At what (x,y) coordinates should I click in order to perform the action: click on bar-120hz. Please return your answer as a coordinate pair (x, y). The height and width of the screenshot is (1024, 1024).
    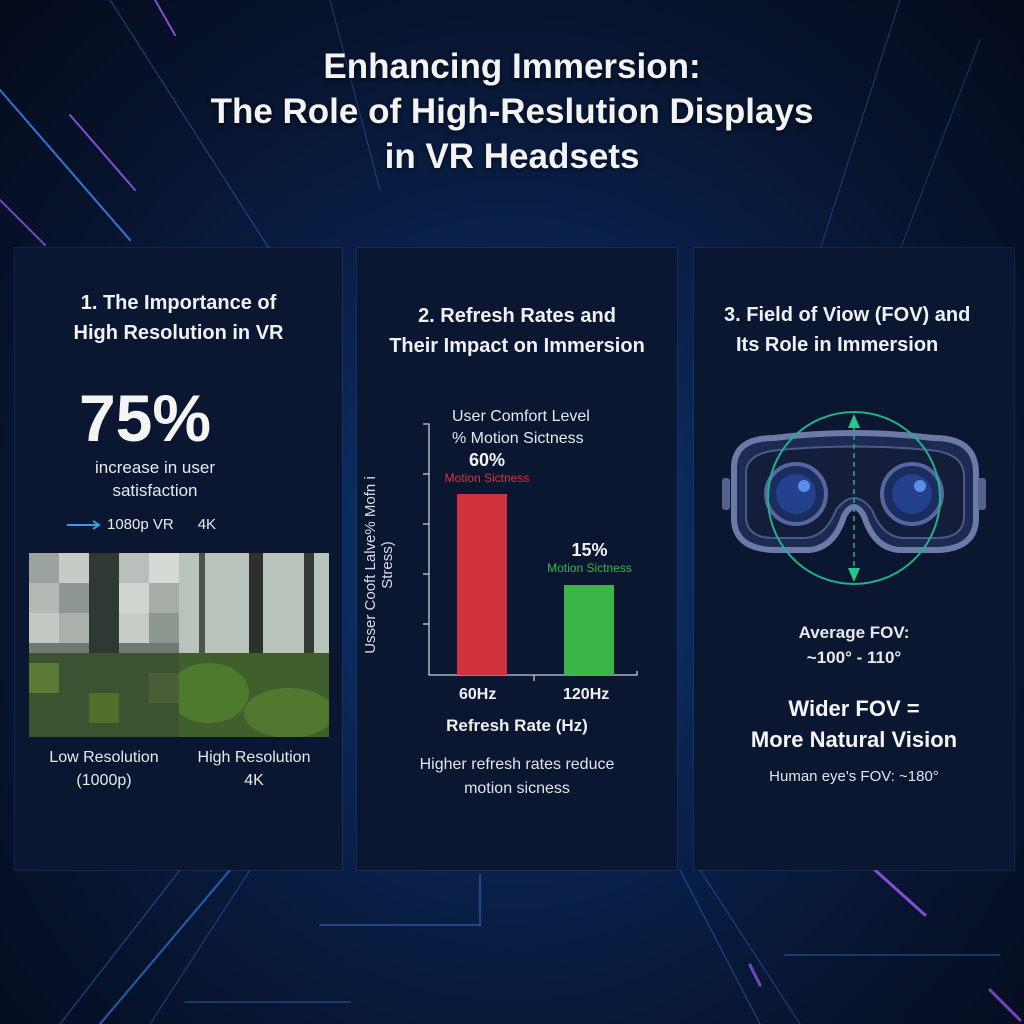
    Looking at the image, I should click on (589, 630).